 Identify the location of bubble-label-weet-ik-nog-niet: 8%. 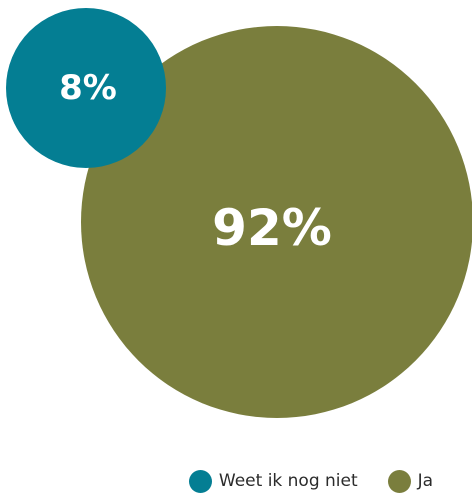
(88, 88).